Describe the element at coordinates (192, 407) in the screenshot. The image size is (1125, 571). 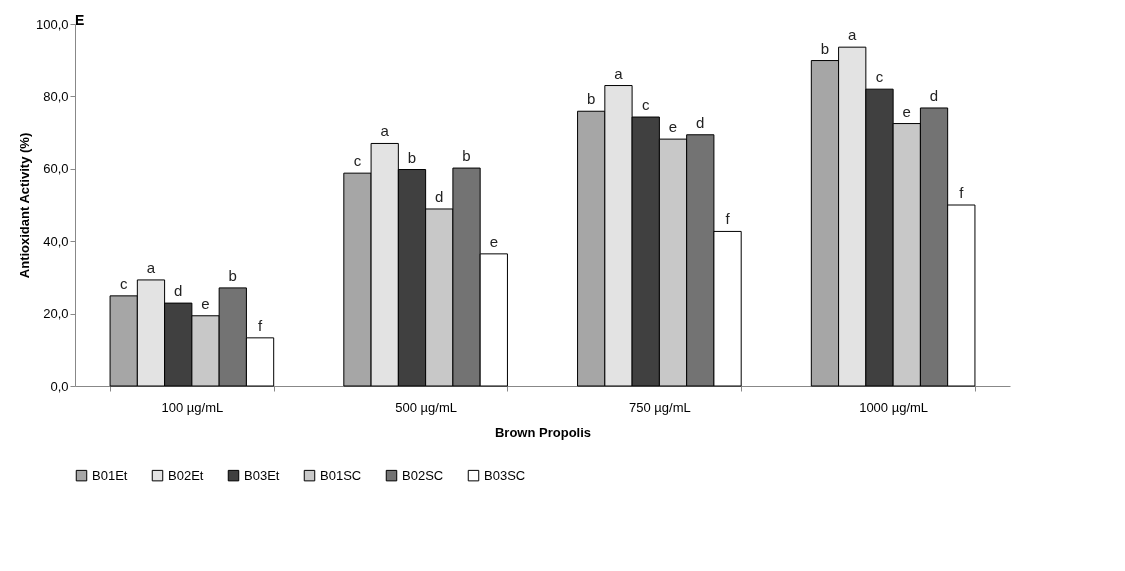
I see `x-tick-label: 100 µg/mL` at that location.